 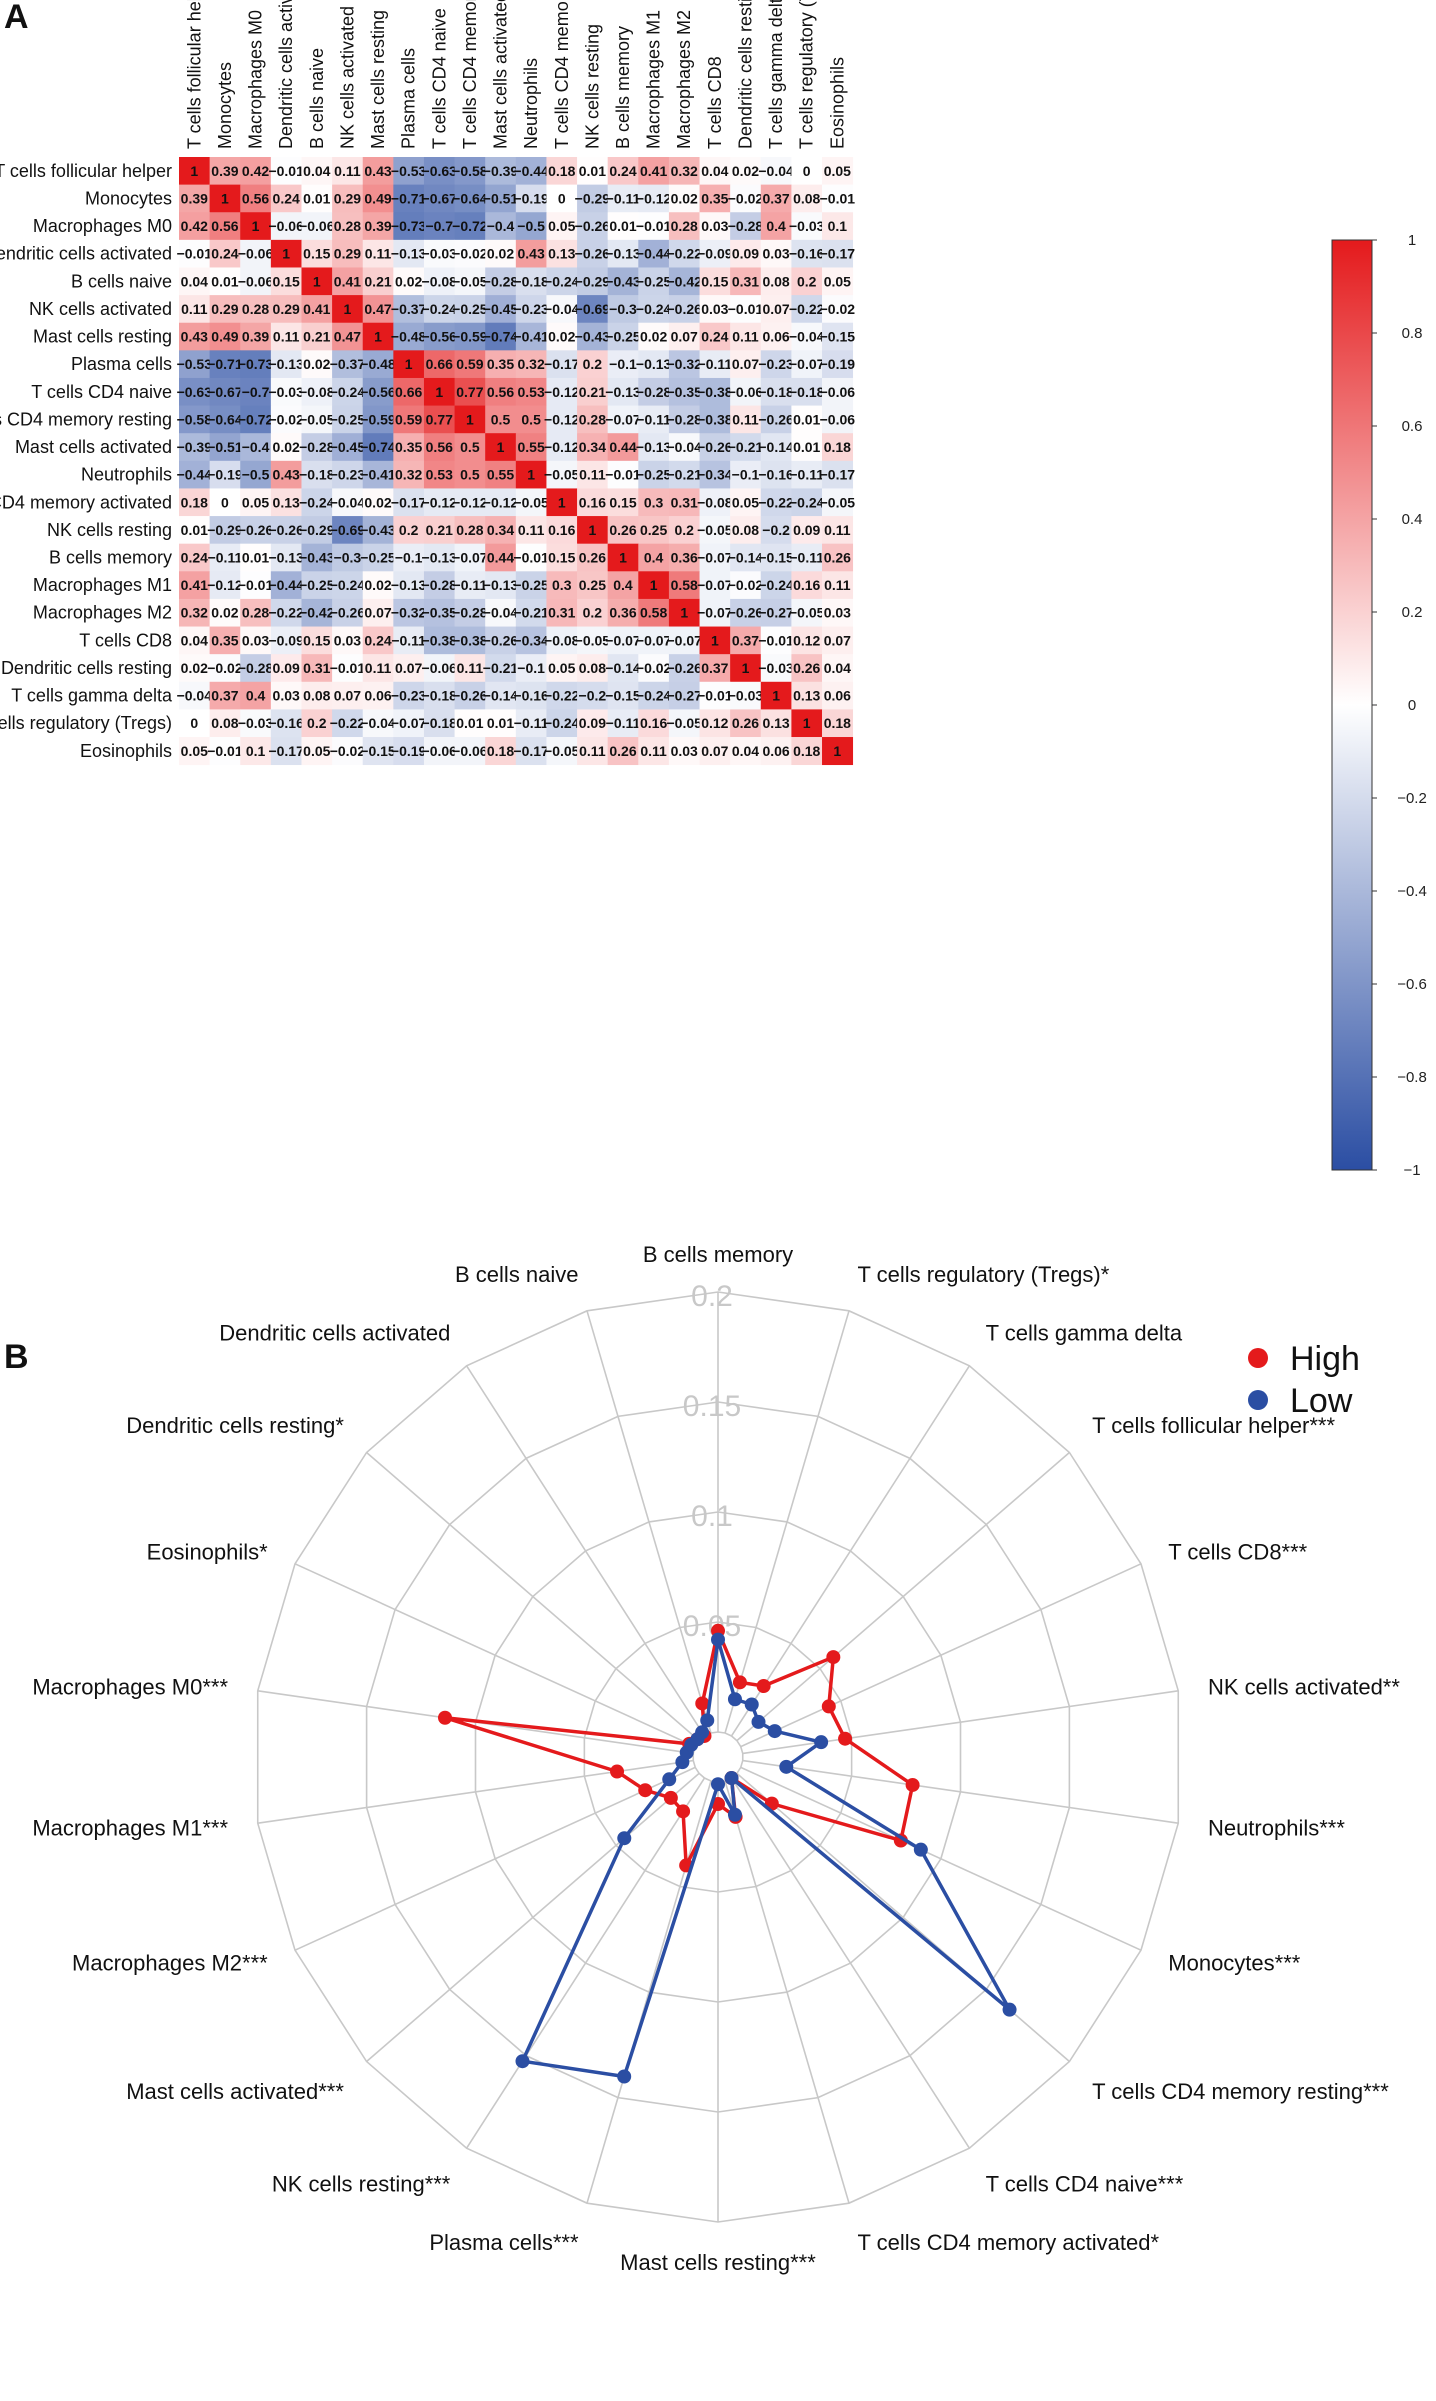 What do you see at coordinates (1412, 1077) in the screenshot?
I see `colorbar-tick-label: −0.8` at bounding box center [1412, 1077].